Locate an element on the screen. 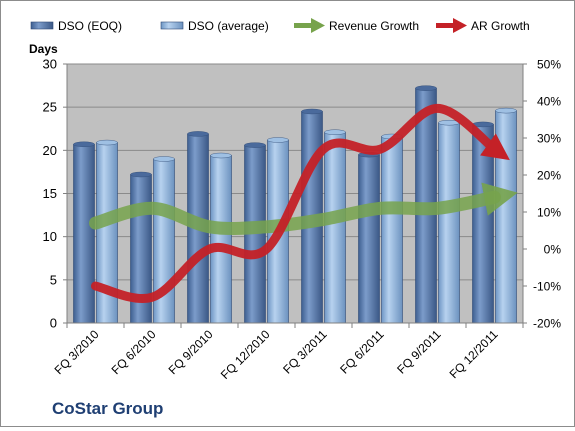  y-tick-label: 10 is located at coordinates (50, 236).